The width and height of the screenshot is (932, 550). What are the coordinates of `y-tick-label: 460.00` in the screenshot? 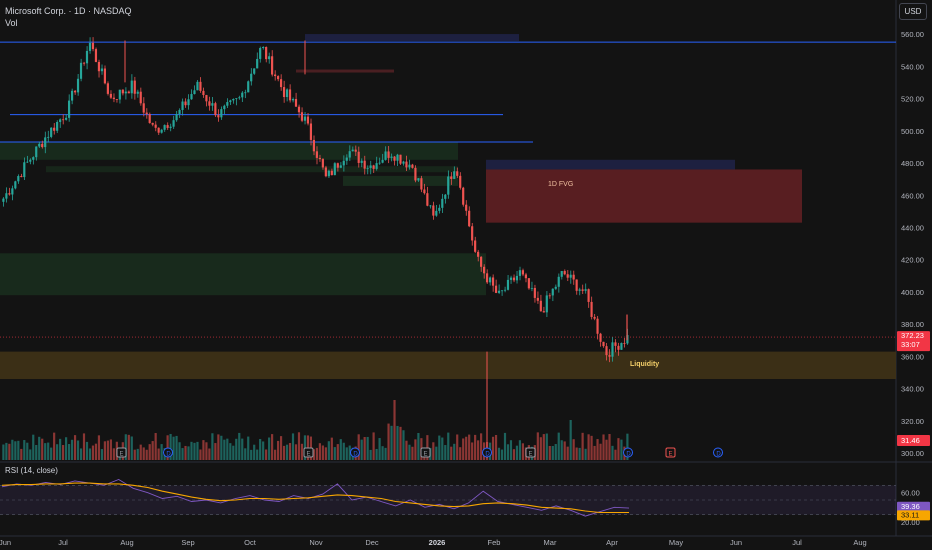 It's located at (912, 195).